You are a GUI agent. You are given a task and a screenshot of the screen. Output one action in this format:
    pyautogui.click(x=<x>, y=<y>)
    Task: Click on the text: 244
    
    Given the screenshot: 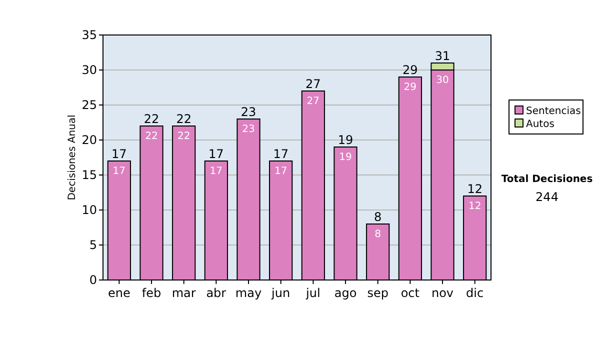 What is the action you would take?
    pyautogui.click(x=547, y=197)
    